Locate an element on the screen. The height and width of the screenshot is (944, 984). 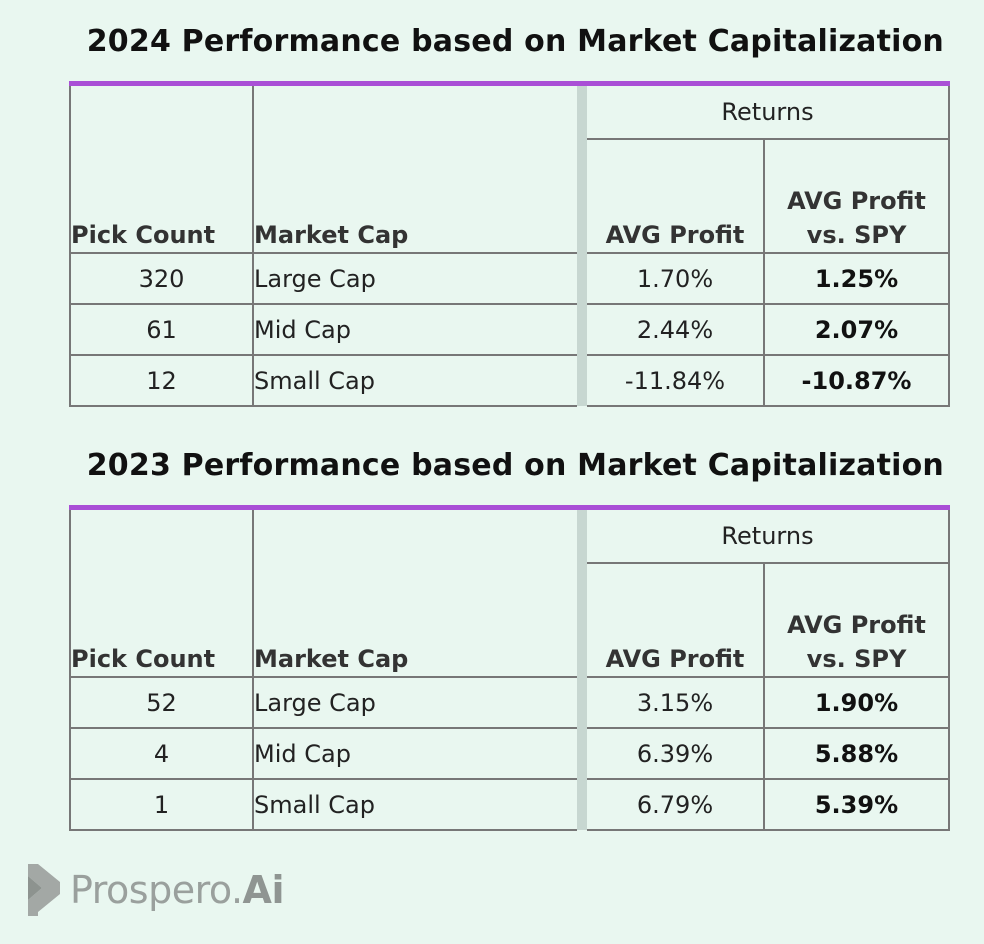
cell-pick-count: 1 is located at coordinates (161, 804).